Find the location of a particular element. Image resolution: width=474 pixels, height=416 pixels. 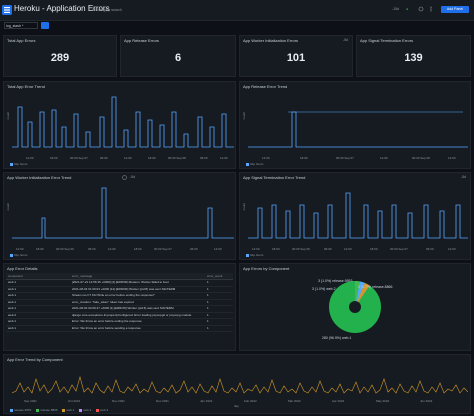

component-pie-chart is located at coordinates (355, 307).